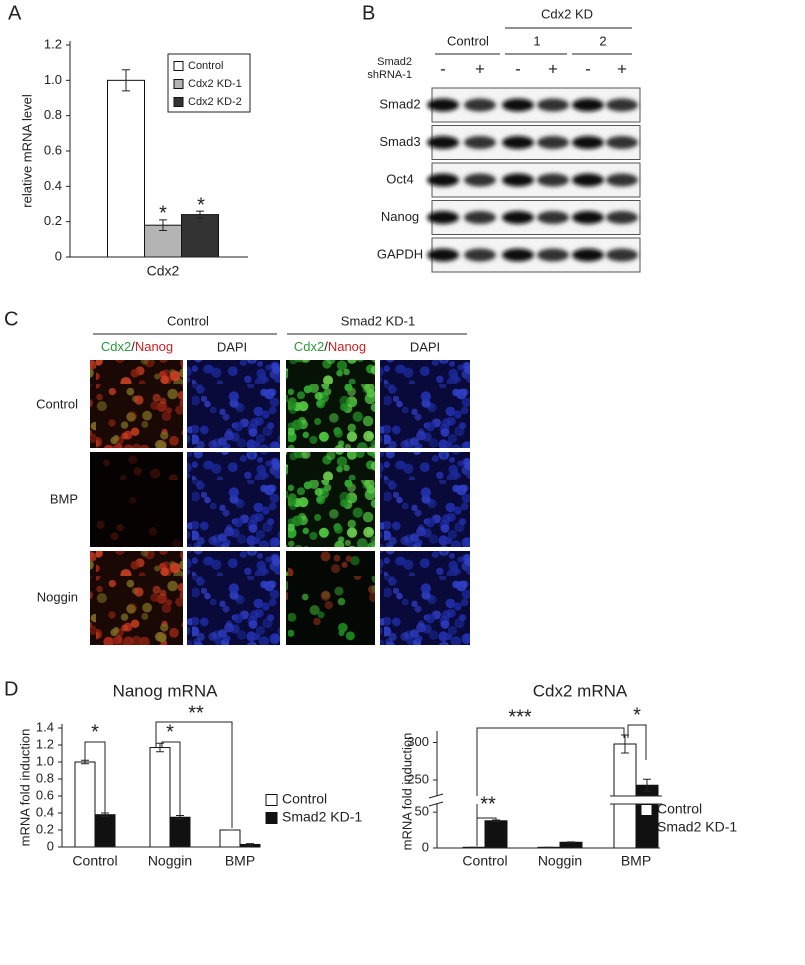 This screenshot has height=965, width=805. What do you see at coordinates (365, 783) in the screenshot?
I see `brackets` at bounding box center [365, 783].